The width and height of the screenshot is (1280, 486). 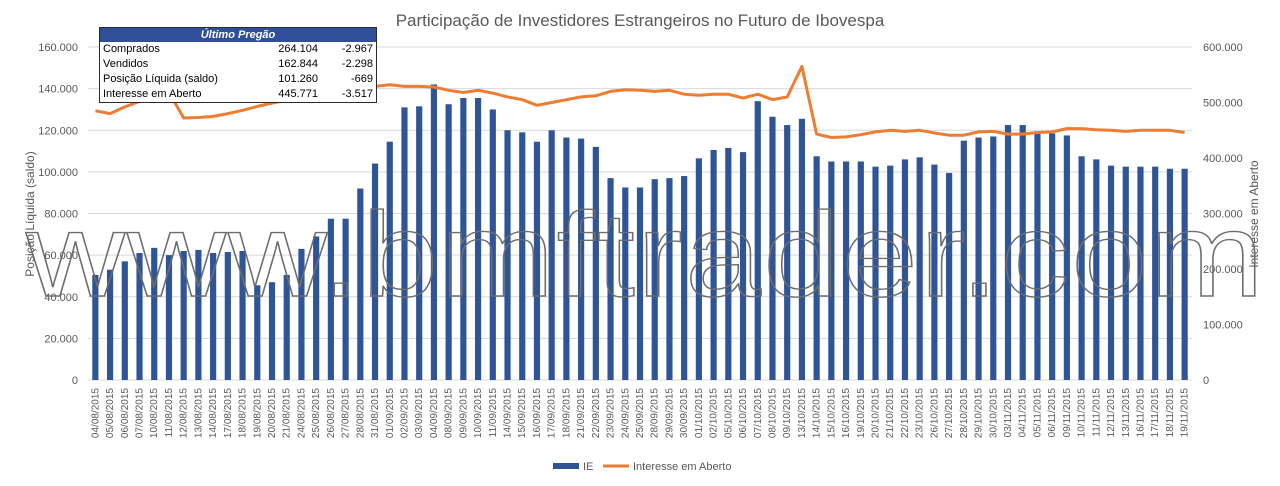 I want to click on x-tick-label: 08/09/2015, so click(x=449, y=413).